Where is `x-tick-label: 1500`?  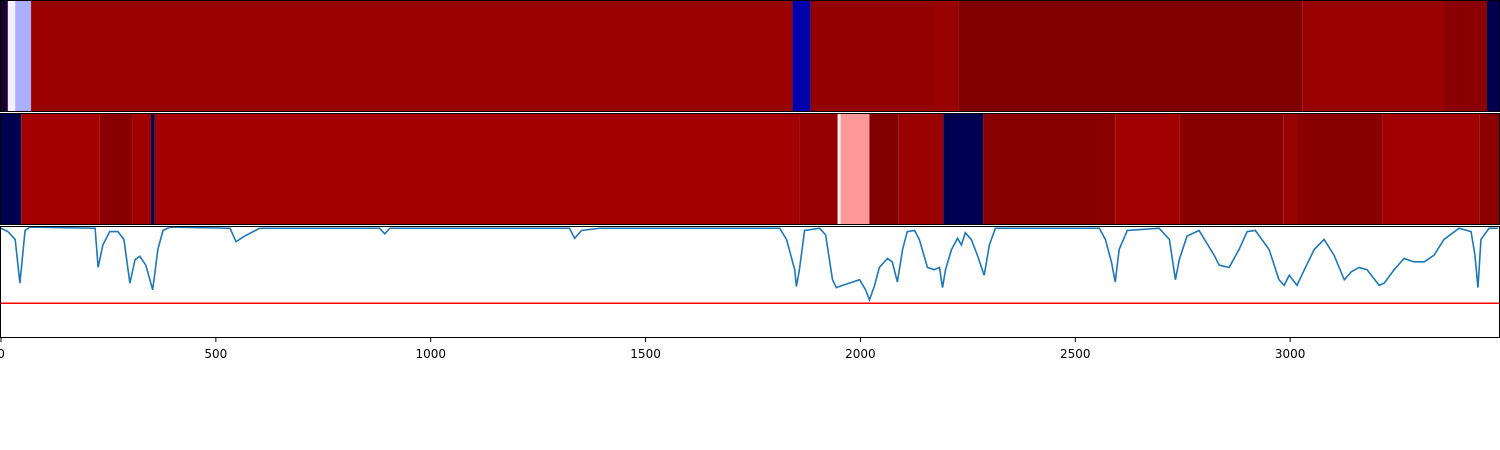 x-tick-label: 1500 is located at coordinates (645, 354).